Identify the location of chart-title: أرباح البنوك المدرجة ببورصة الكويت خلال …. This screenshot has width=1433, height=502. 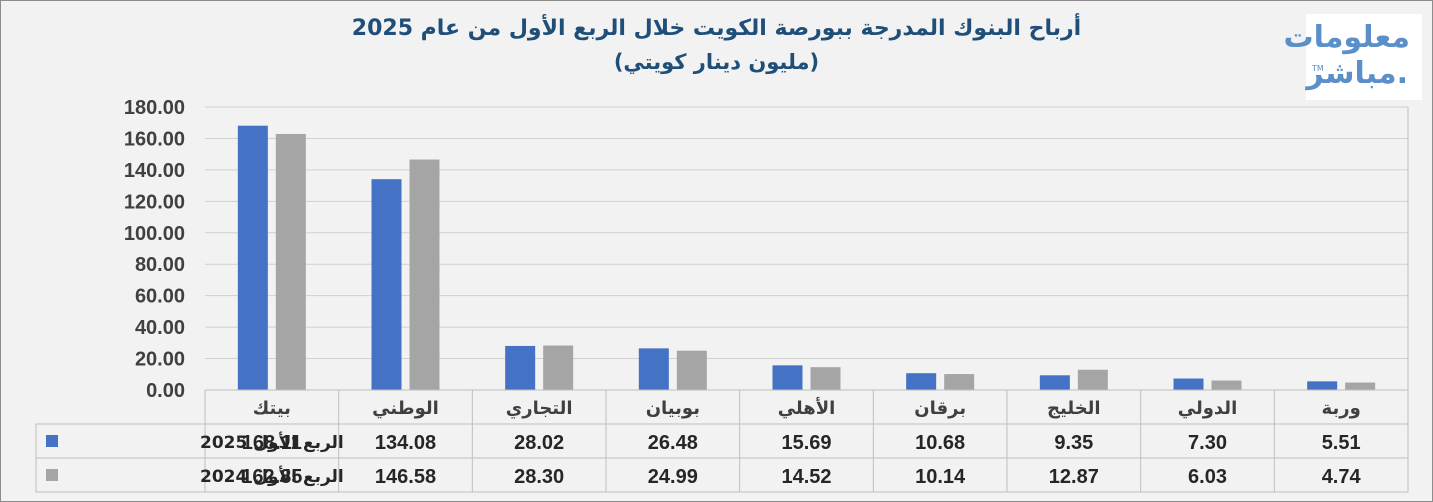
(716, 28).